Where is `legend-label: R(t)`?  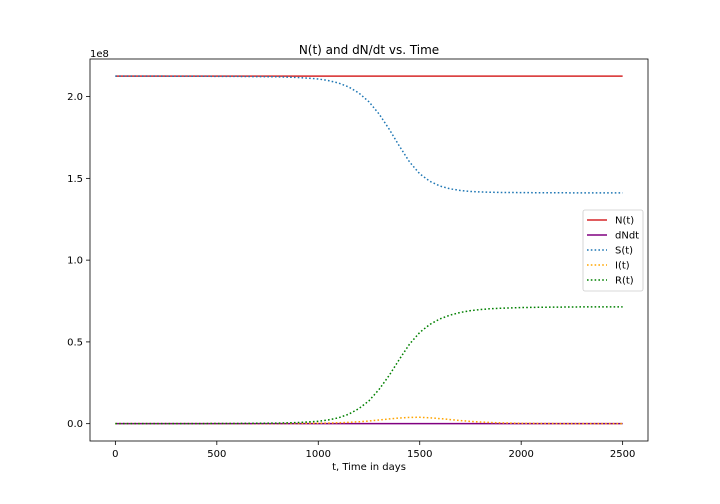
legend-label: R(t) is located at coordinates (624, 281).